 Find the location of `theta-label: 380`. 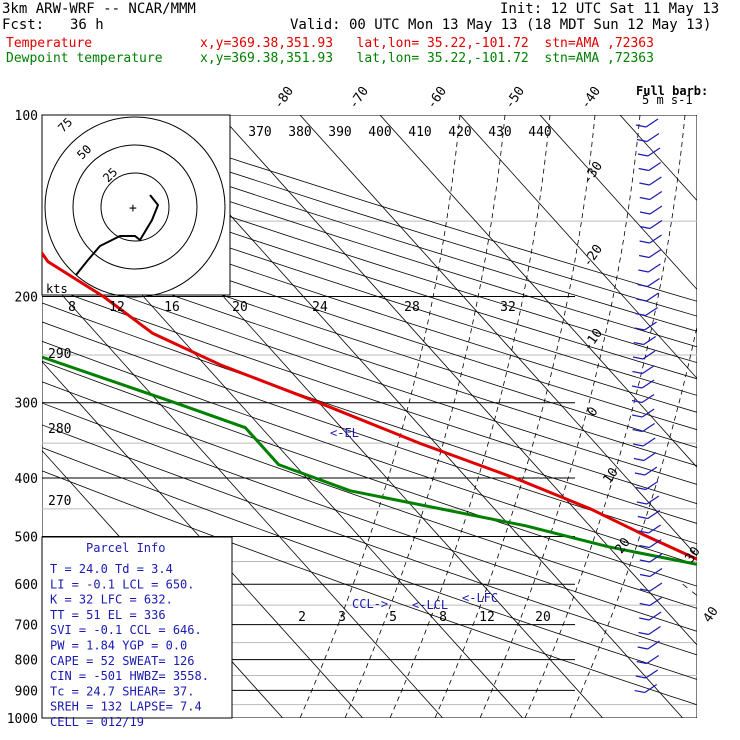

theta-label: 380 is located at coordinates (299, 132).